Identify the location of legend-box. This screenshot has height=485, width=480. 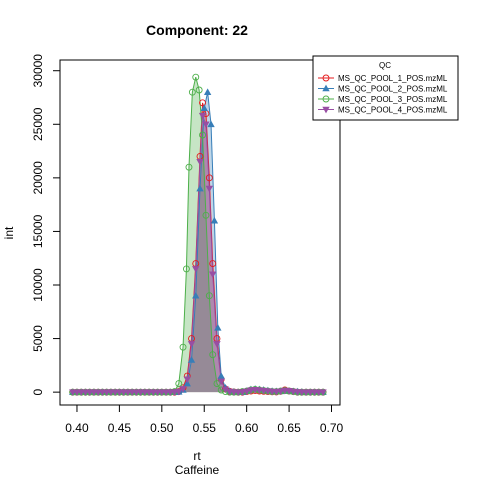
(385, 88).